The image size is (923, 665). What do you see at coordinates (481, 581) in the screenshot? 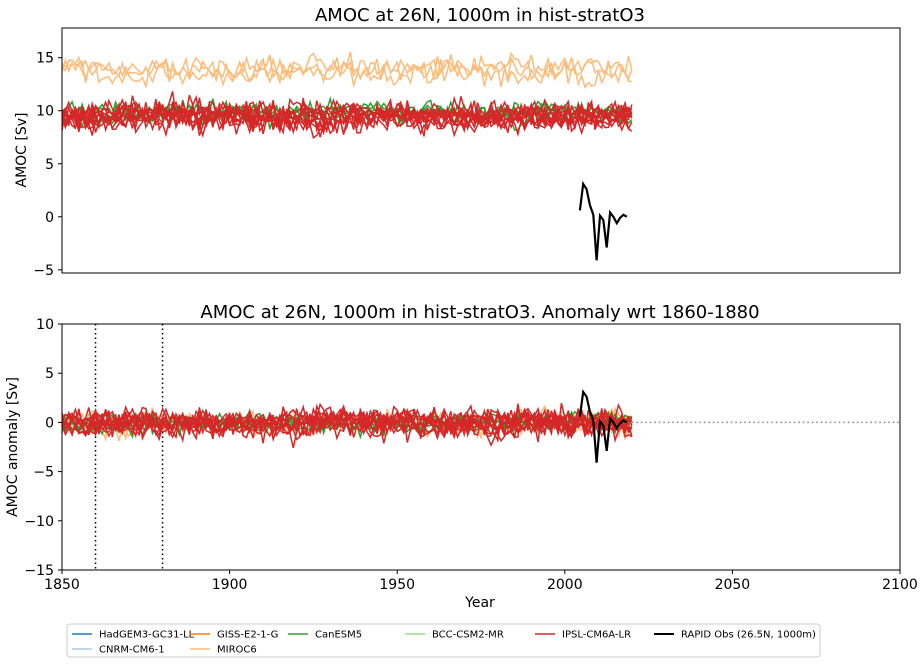
I see `bottom-x-ticks: 1850 1900 1950 2000 2050 2100` at bounding box center [481, 581].